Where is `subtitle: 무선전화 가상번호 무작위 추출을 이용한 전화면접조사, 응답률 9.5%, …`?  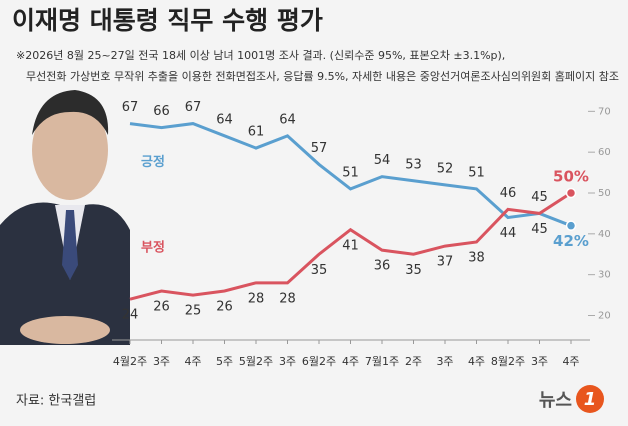 subtitle: 무선전화 가상번호 무작위 추출을 이용한 전화면접조사, 응답률 9.5%, … is located at coordinates (322, 76).